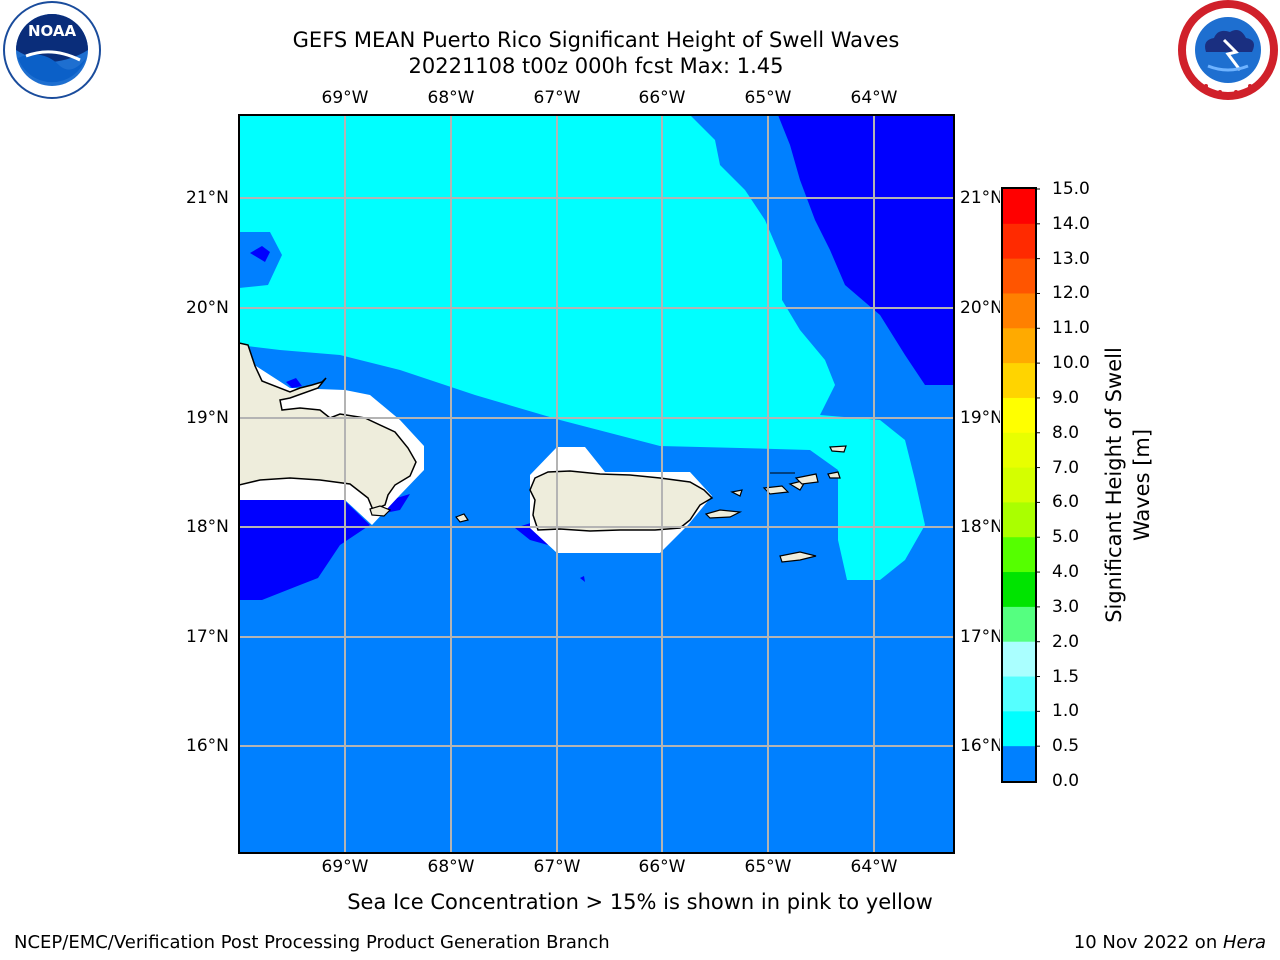  I want to click on lon-tick-top: 68°W, so click(451, 98).